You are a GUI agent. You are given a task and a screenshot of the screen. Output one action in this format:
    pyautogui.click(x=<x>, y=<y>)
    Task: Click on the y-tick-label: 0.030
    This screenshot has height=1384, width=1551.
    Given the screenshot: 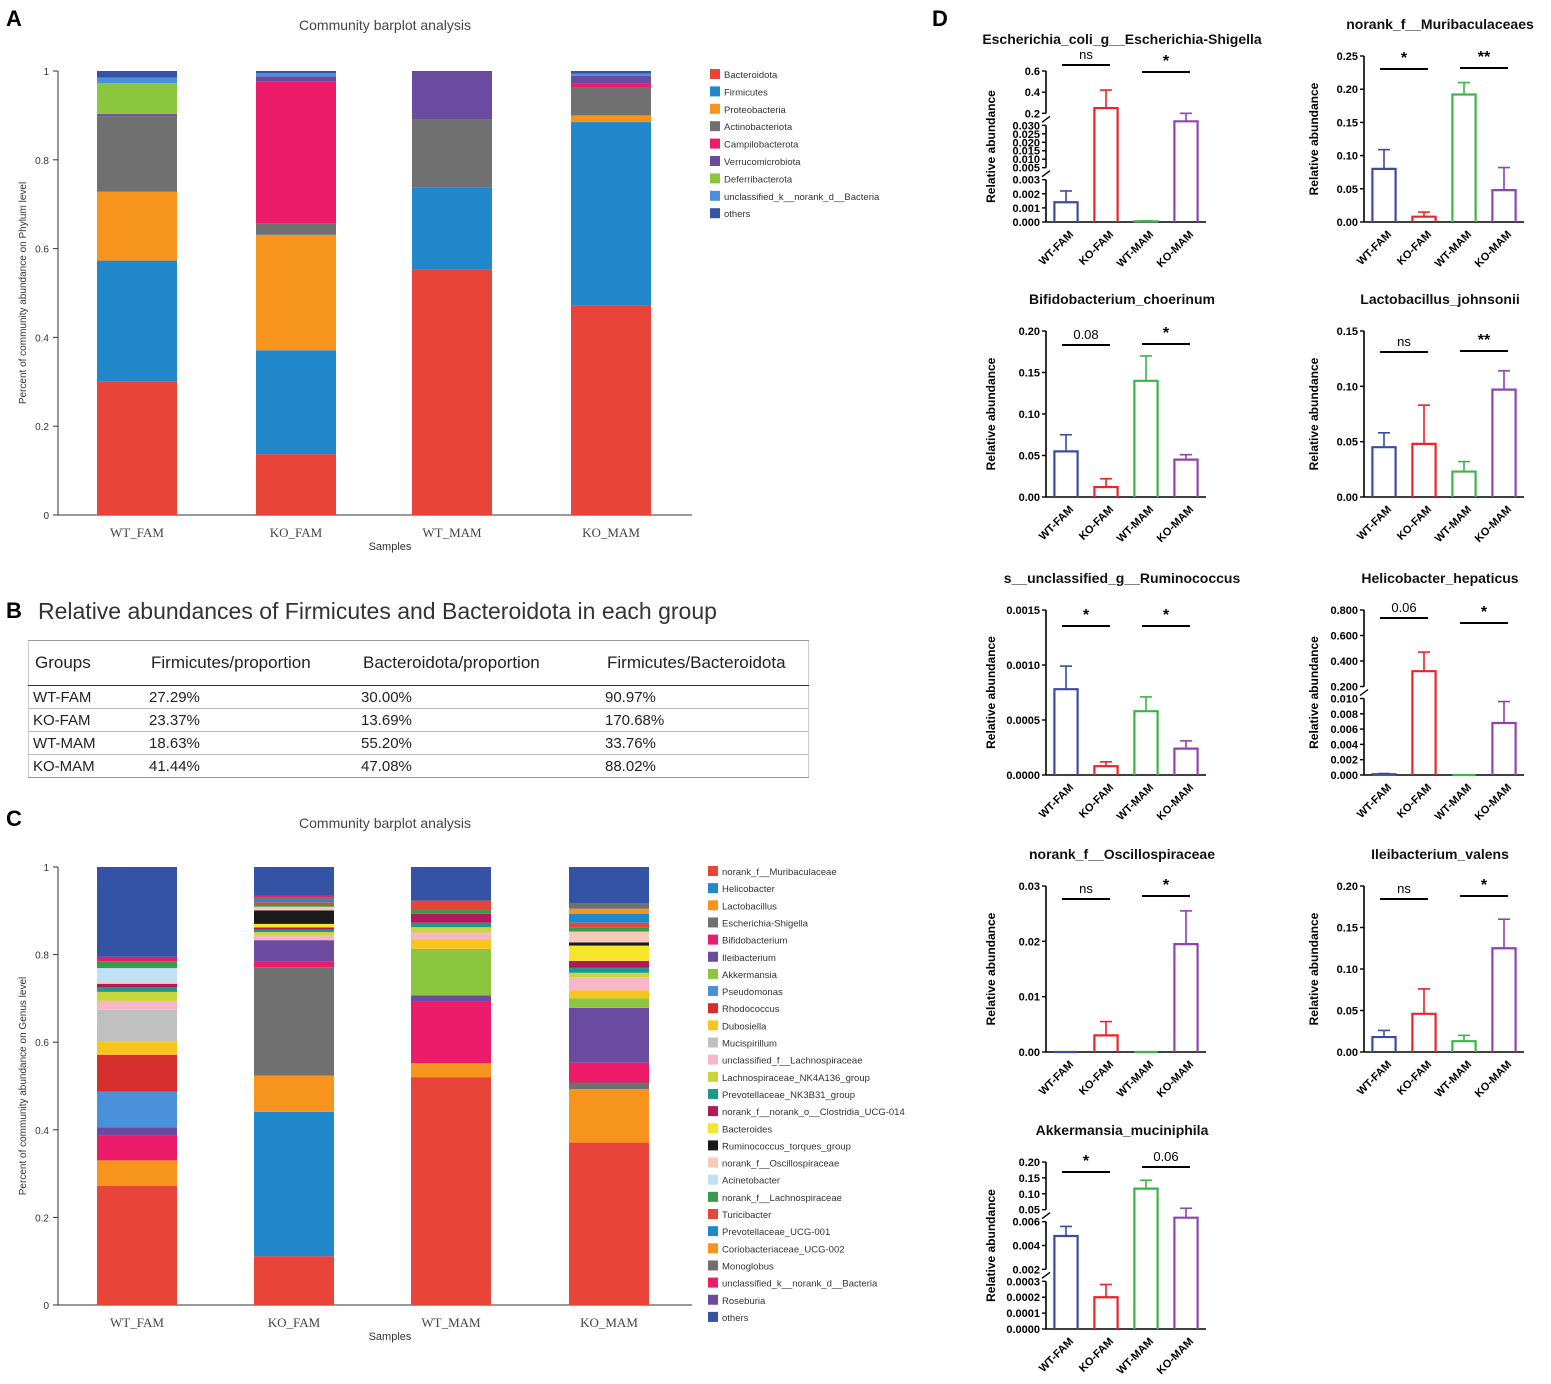 What is the action you would take?
    pyautogui.click(x=1026, y=126)
    